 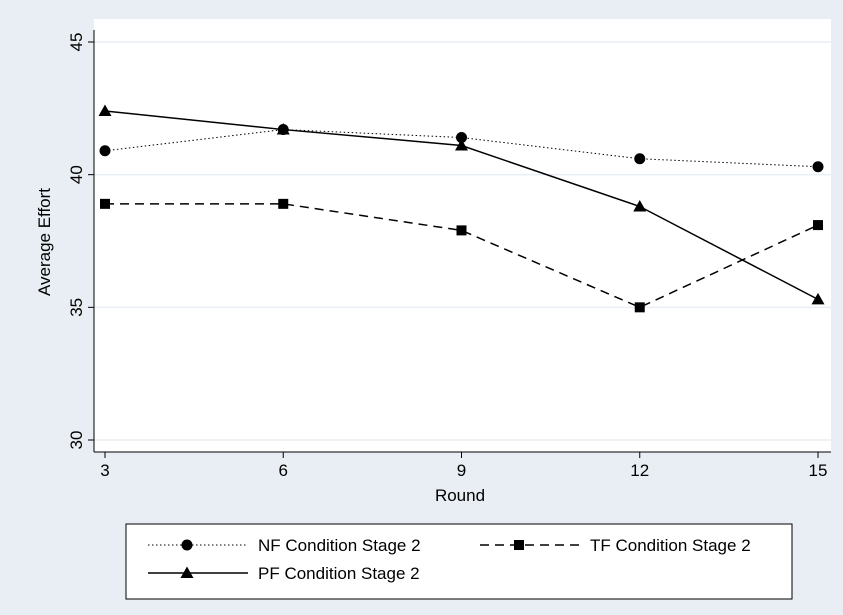 What do you see at coordinates (76, 42) in the screenshot?
I see `y-tick-label: 45` at bounding box center [76, 42].